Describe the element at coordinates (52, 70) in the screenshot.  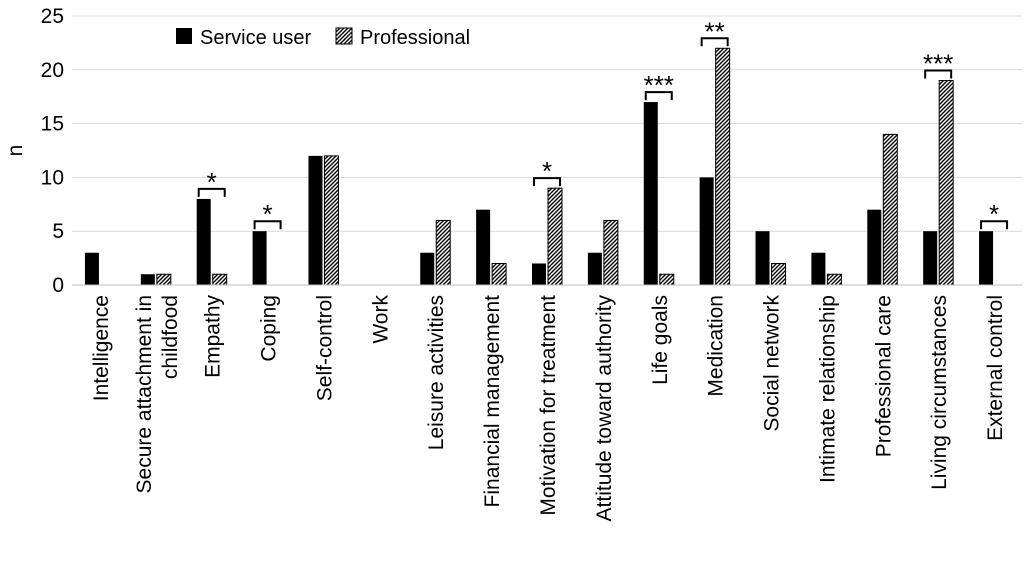
I see `y-tick-label: 20` at that location.